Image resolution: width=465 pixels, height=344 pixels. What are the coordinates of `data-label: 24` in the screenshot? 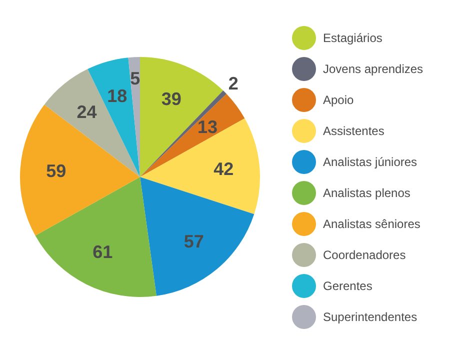 It's located at (86, 112).